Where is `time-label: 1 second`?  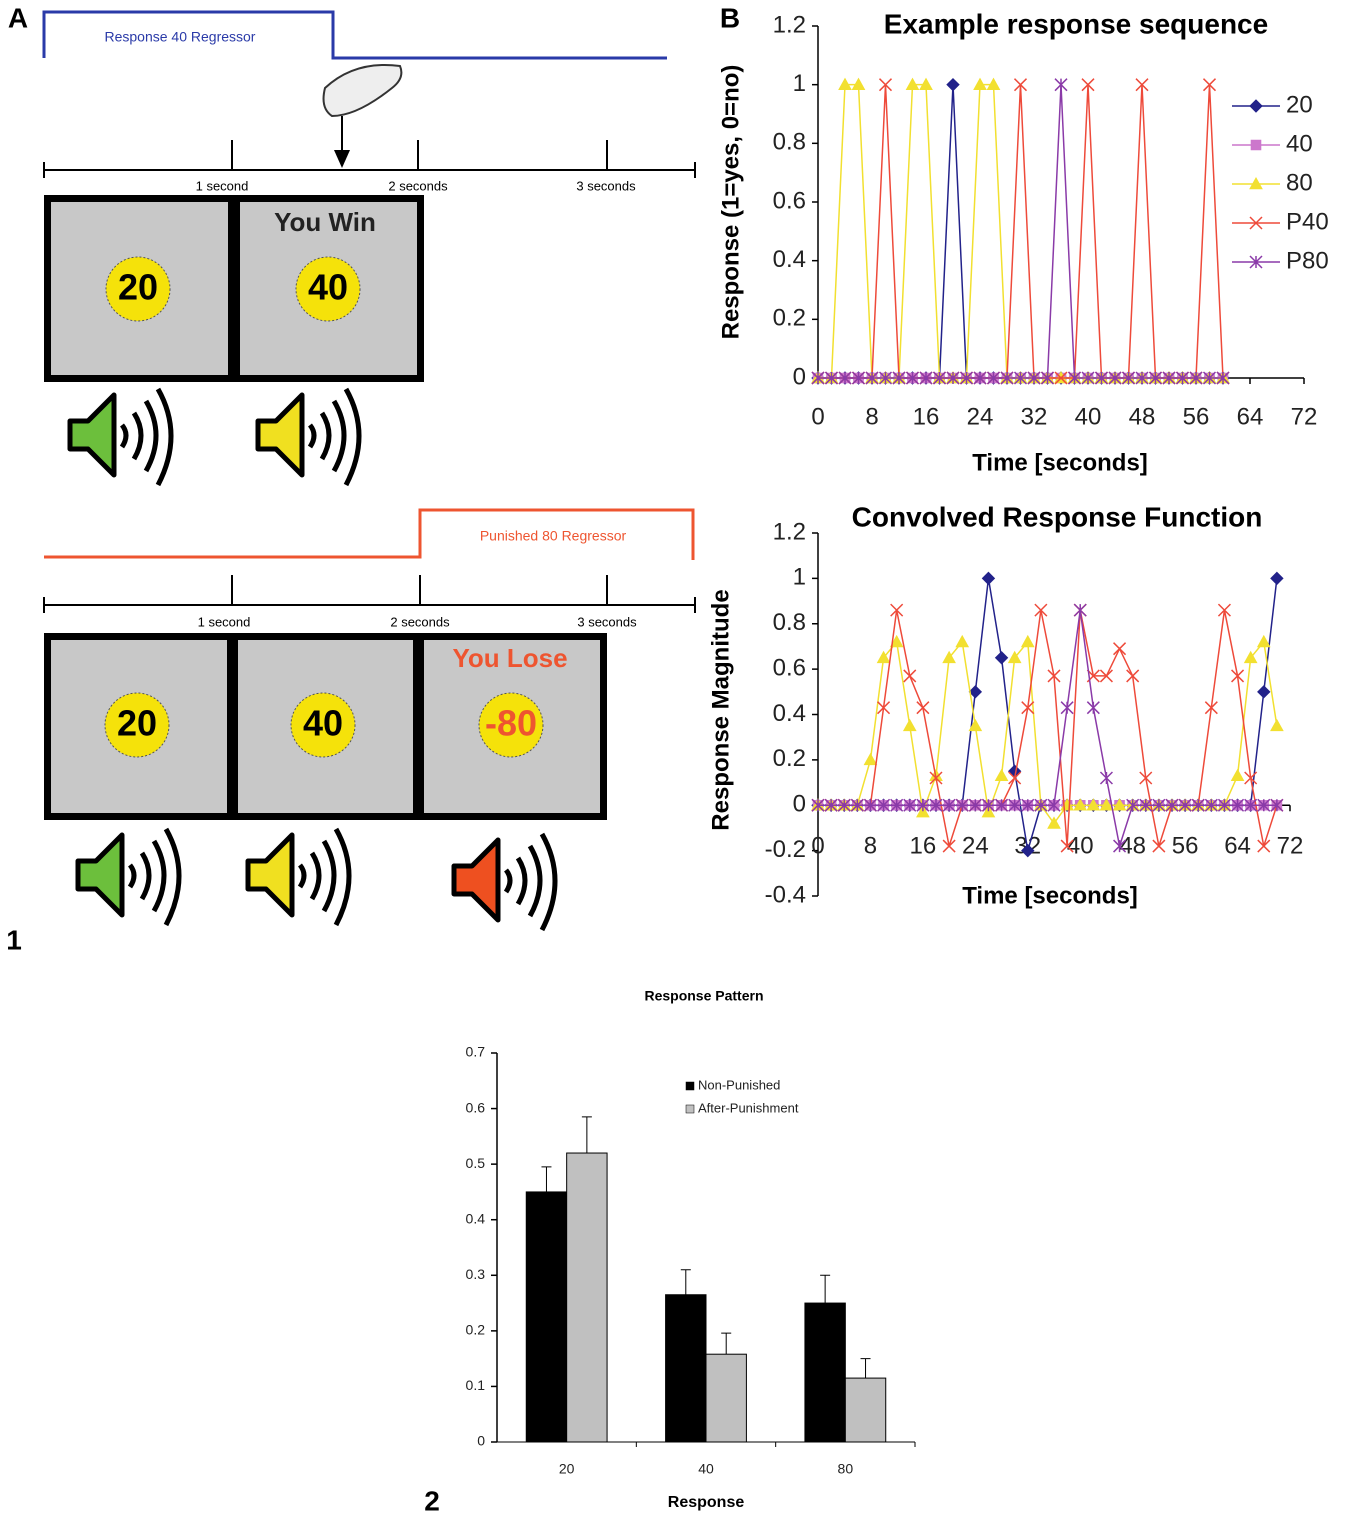 time-label: 1 second is located at coordinates (224, 621).